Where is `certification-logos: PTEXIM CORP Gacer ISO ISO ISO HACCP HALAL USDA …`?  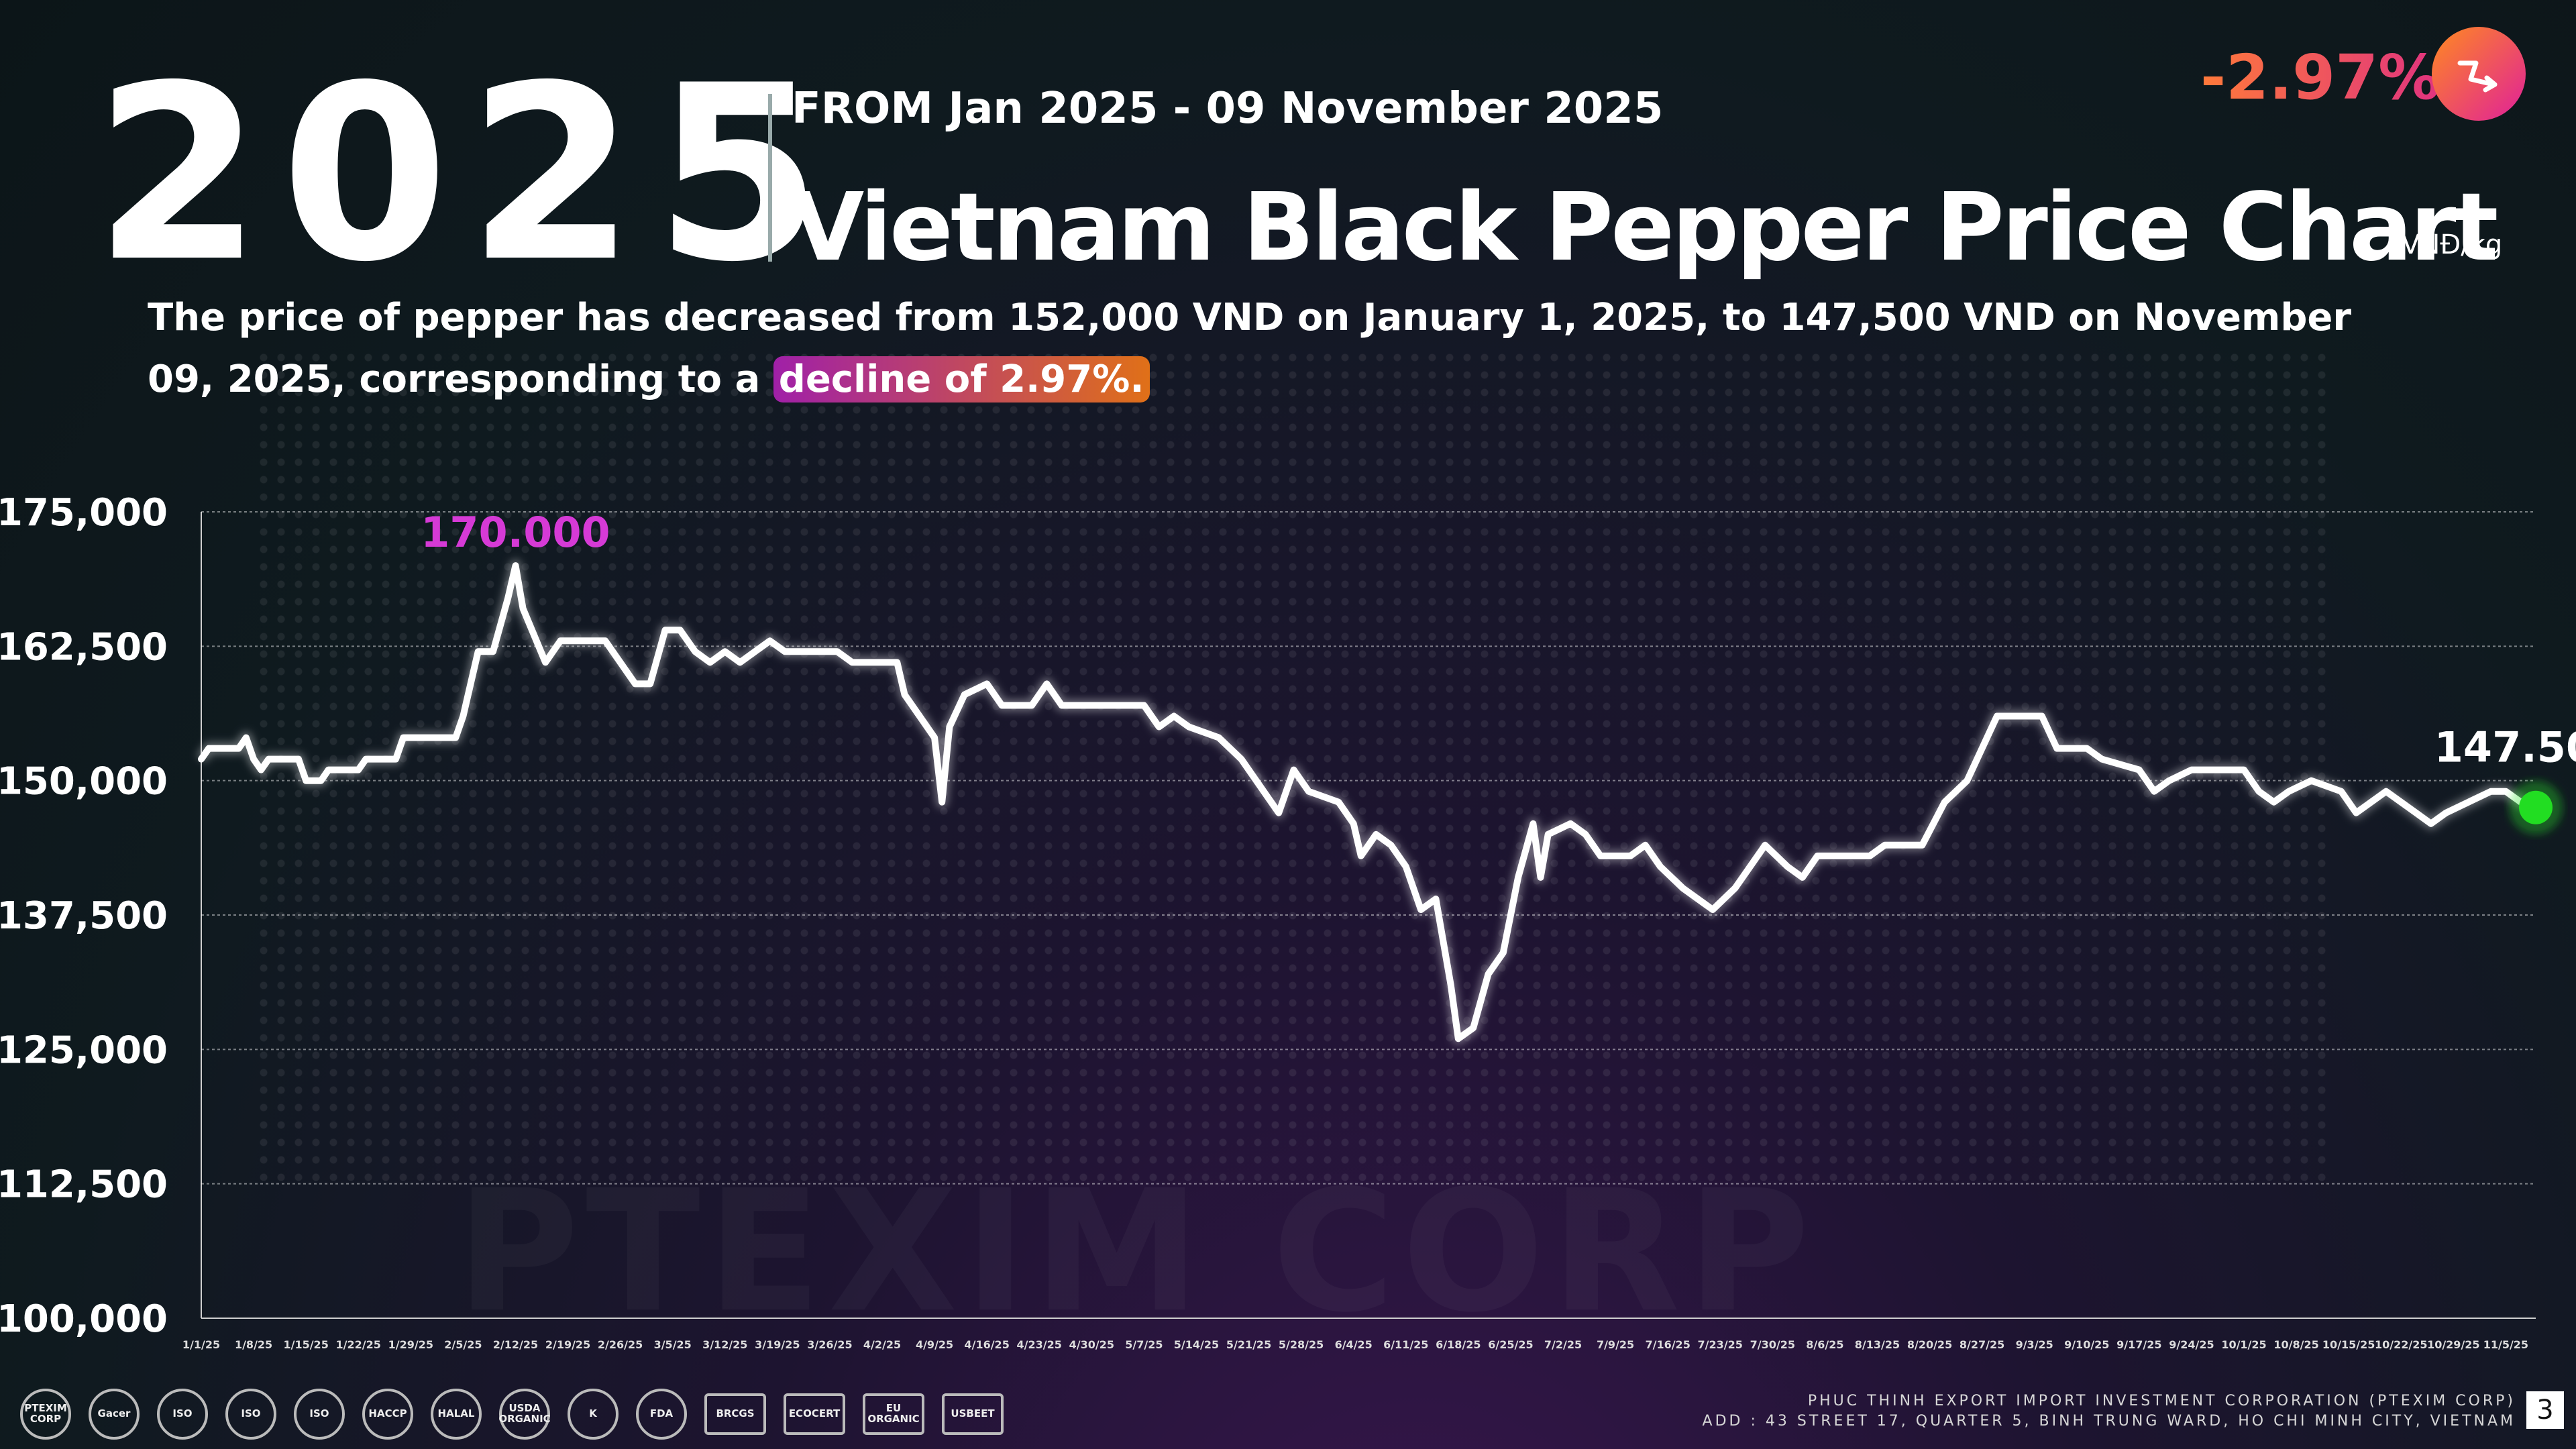
certification-logos: PTEXIM CORP Gacer ISO ISO ISO HACCP HALAL USDA … is located at coordinates (512, 1414).